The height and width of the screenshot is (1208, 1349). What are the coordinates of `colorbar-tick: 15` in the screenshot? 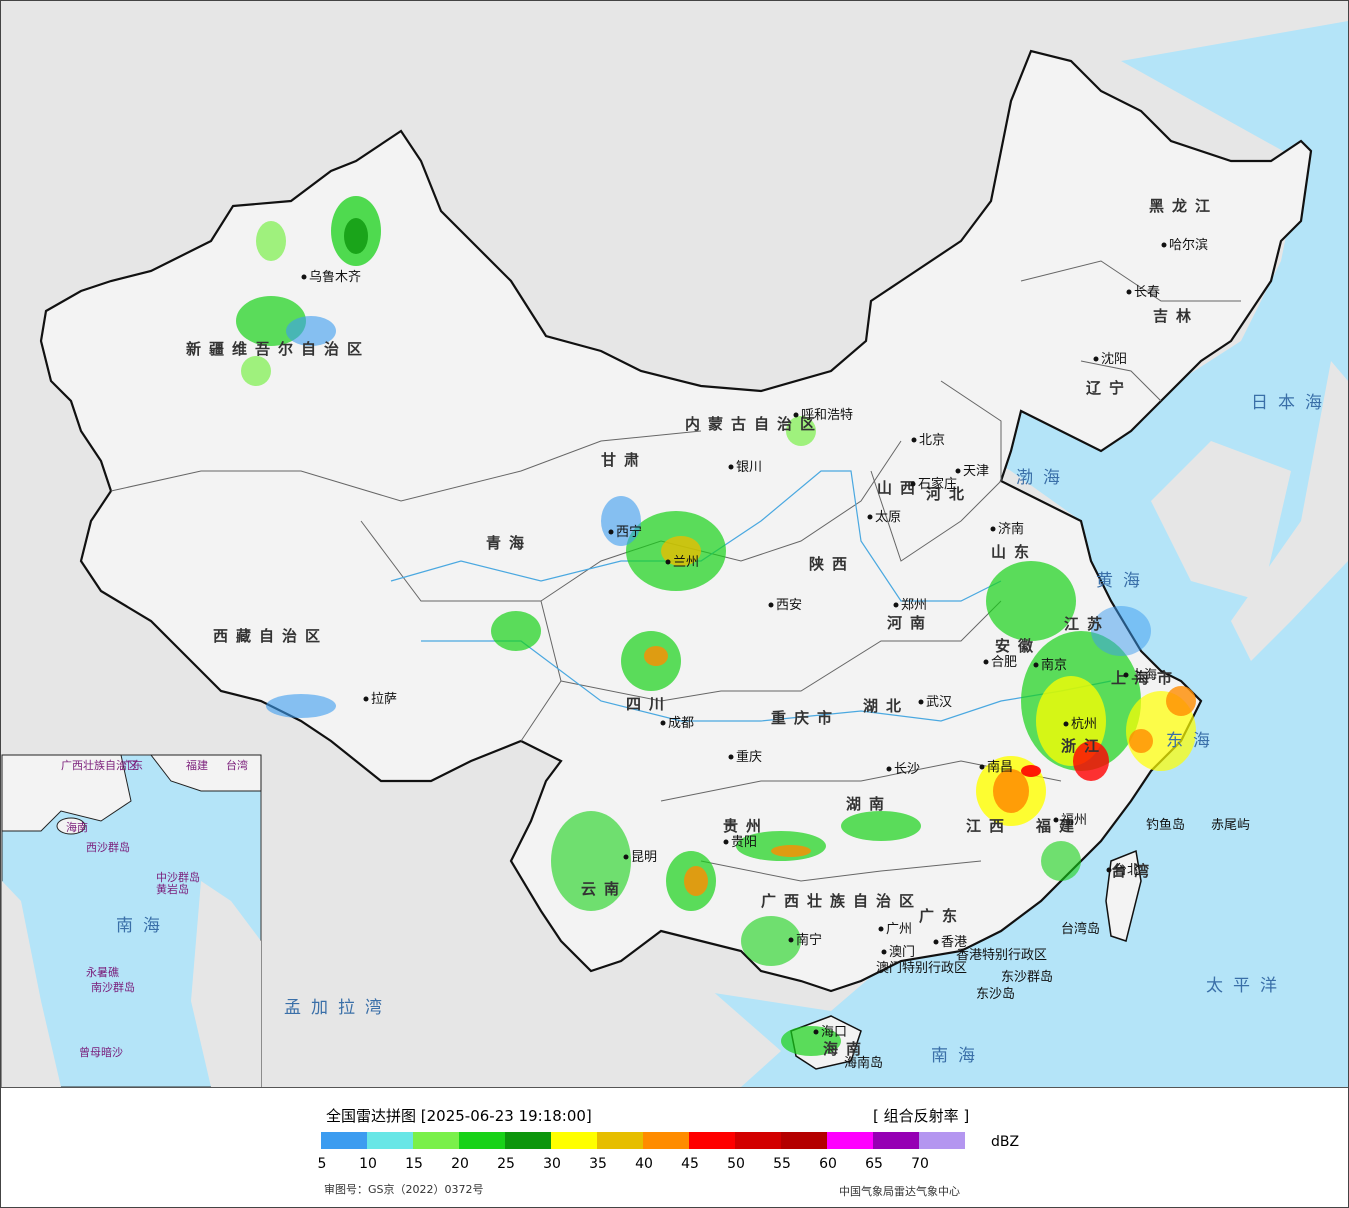 It's located at (414, 1164).